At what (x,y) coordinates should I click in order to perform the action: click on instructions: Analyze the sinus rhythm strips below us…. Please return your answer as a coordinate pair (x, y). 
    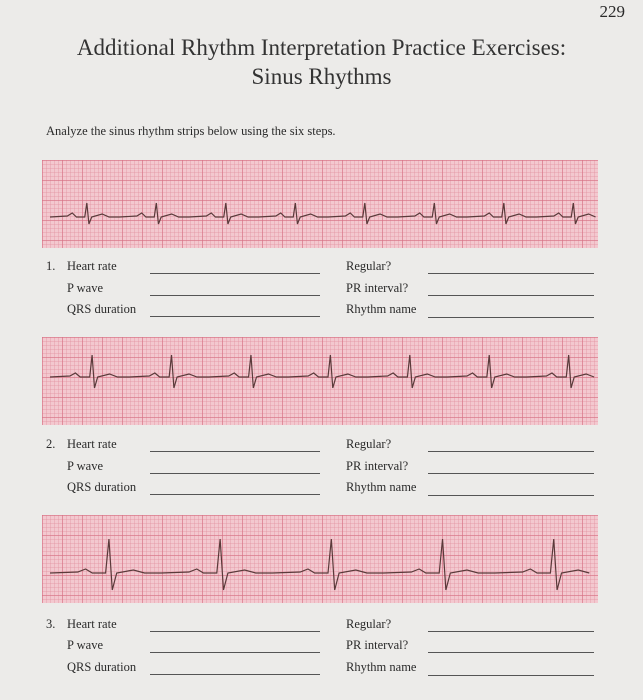
    Looking at the image, I should click on (191, 131).